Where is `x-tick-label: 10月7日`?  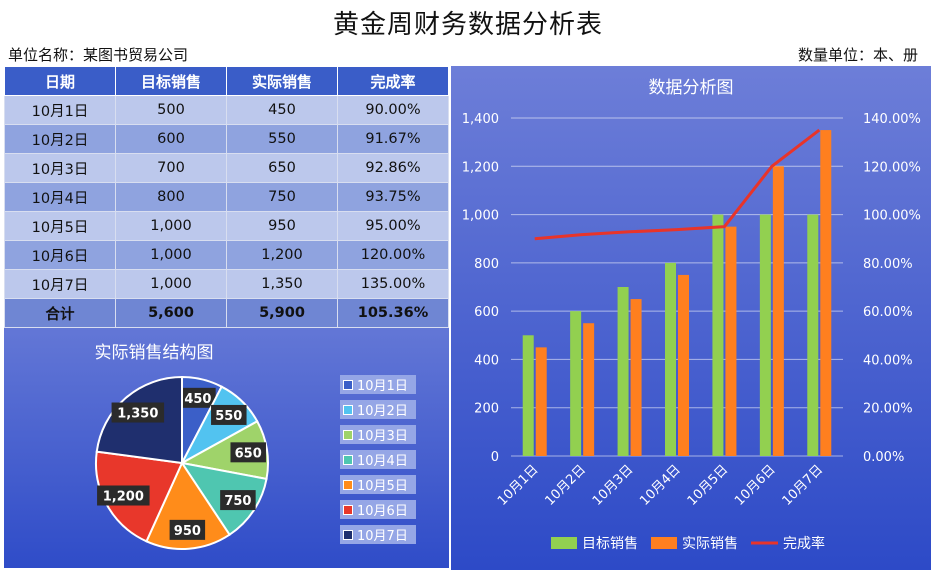
x-tick-label: 10月7日 is located at coordinates (803, 485).